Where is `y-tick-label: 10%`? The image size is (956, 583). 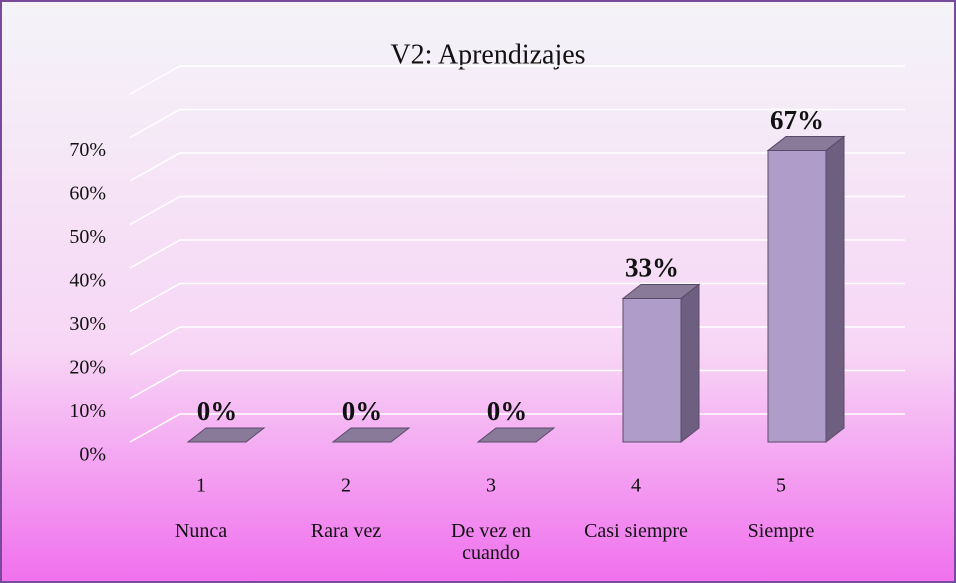
y-tick-label: 10% is located at coordinates (87, 411).